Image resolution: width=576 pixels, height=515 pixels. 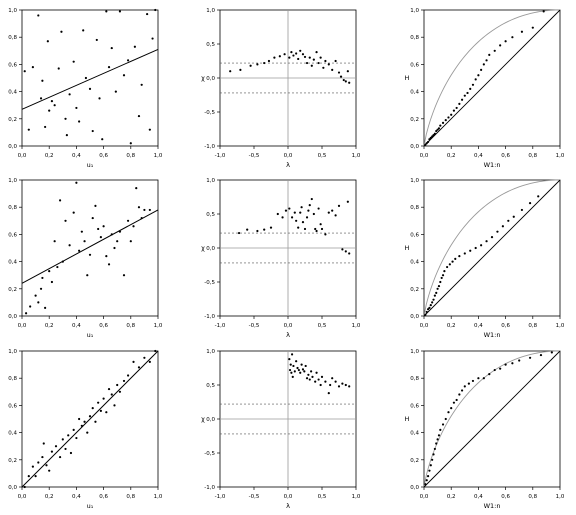 What do you see at coordinates (90, 419) in the screenshot?
I see `regression-line` at bounding box center [90, 419].